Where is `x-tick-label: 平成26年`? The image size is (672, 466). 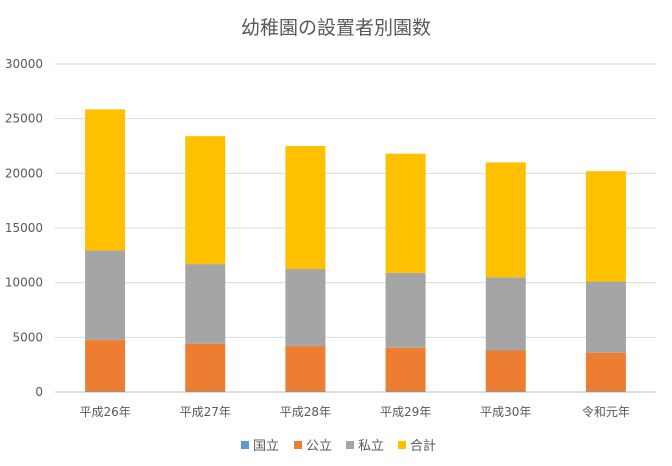
x-tick-label: 平成26年 is located at coordinates (104, 412).